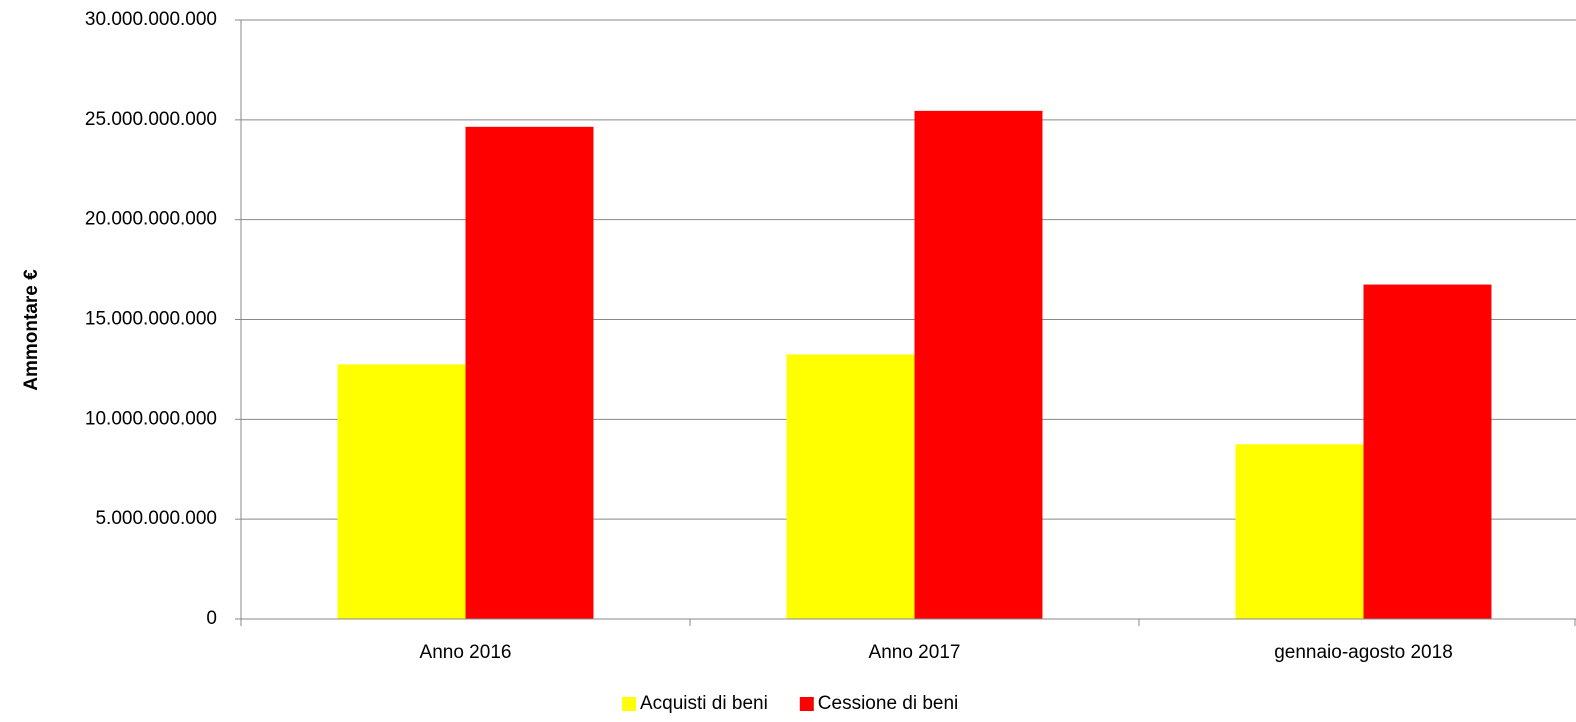 The image size is (1576, 722). Describe the element at coordinates (704, 703) in the screenshot. I see `legend-label: Acquisti di beni` at that location.